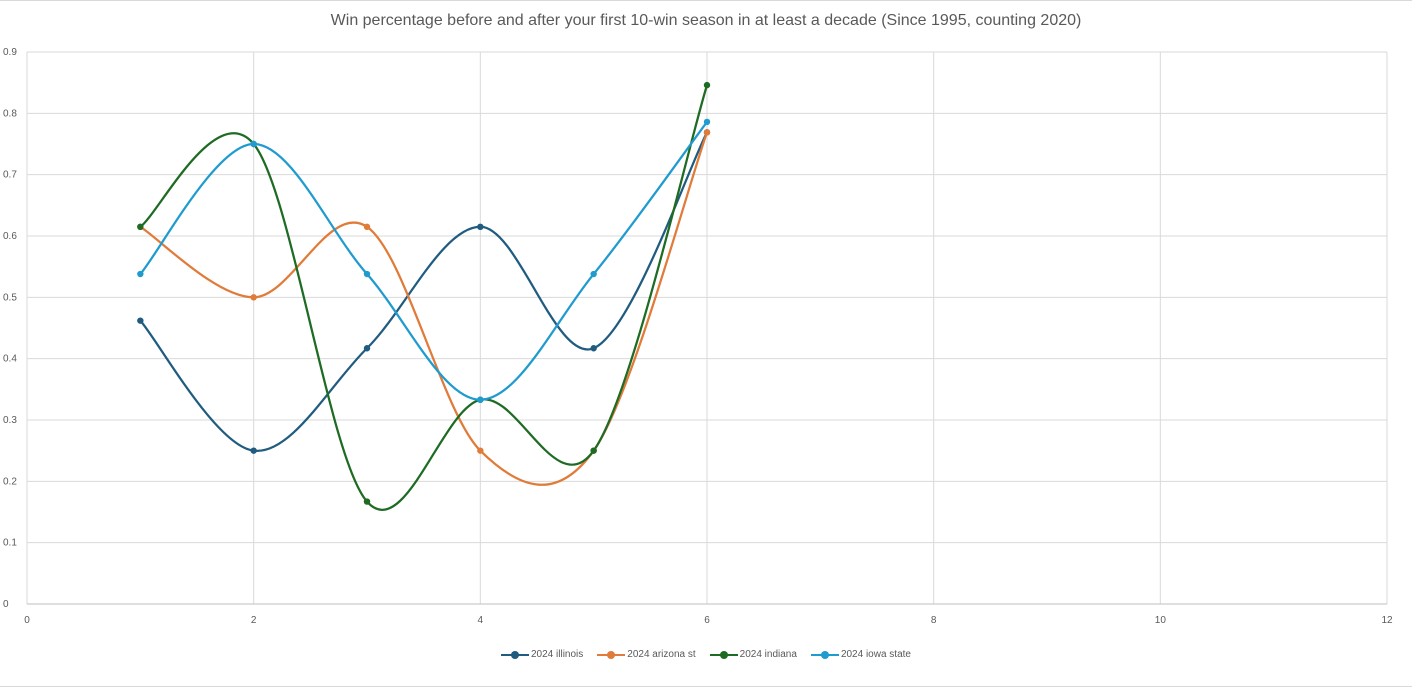 The height and width of the screenshot is (687, 1412). I want to click on legend-item: 2024 illinois, so click(542, 654).